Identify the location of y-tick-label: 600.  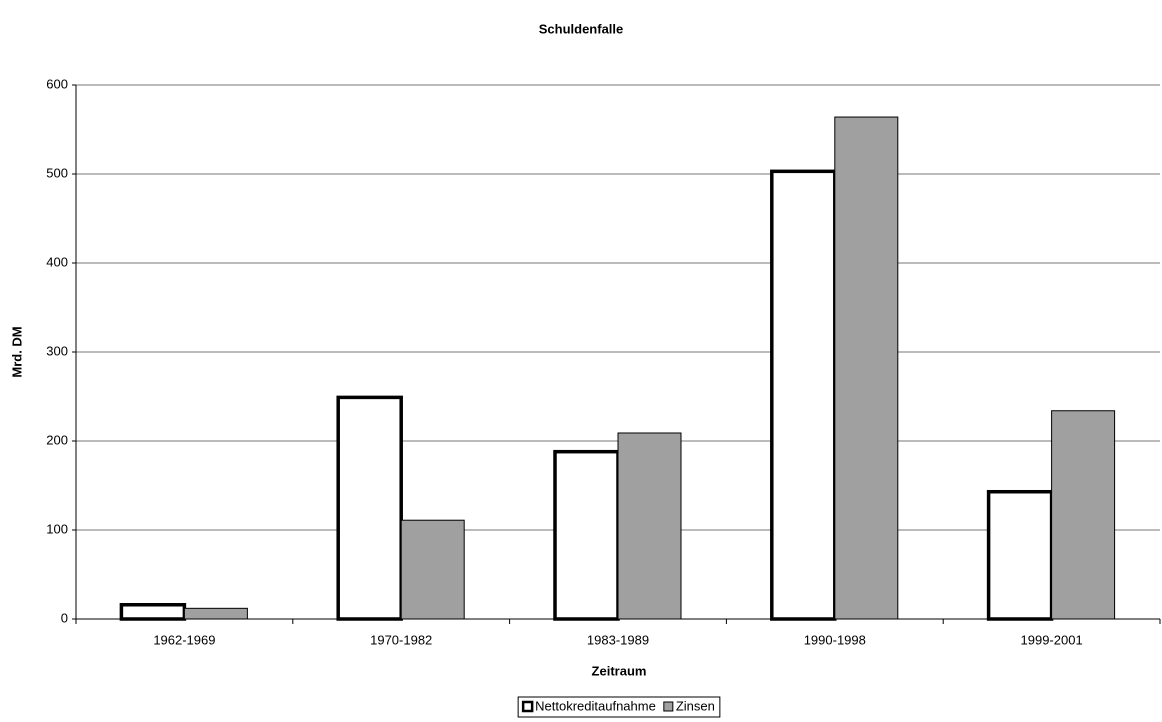
(57, 83).